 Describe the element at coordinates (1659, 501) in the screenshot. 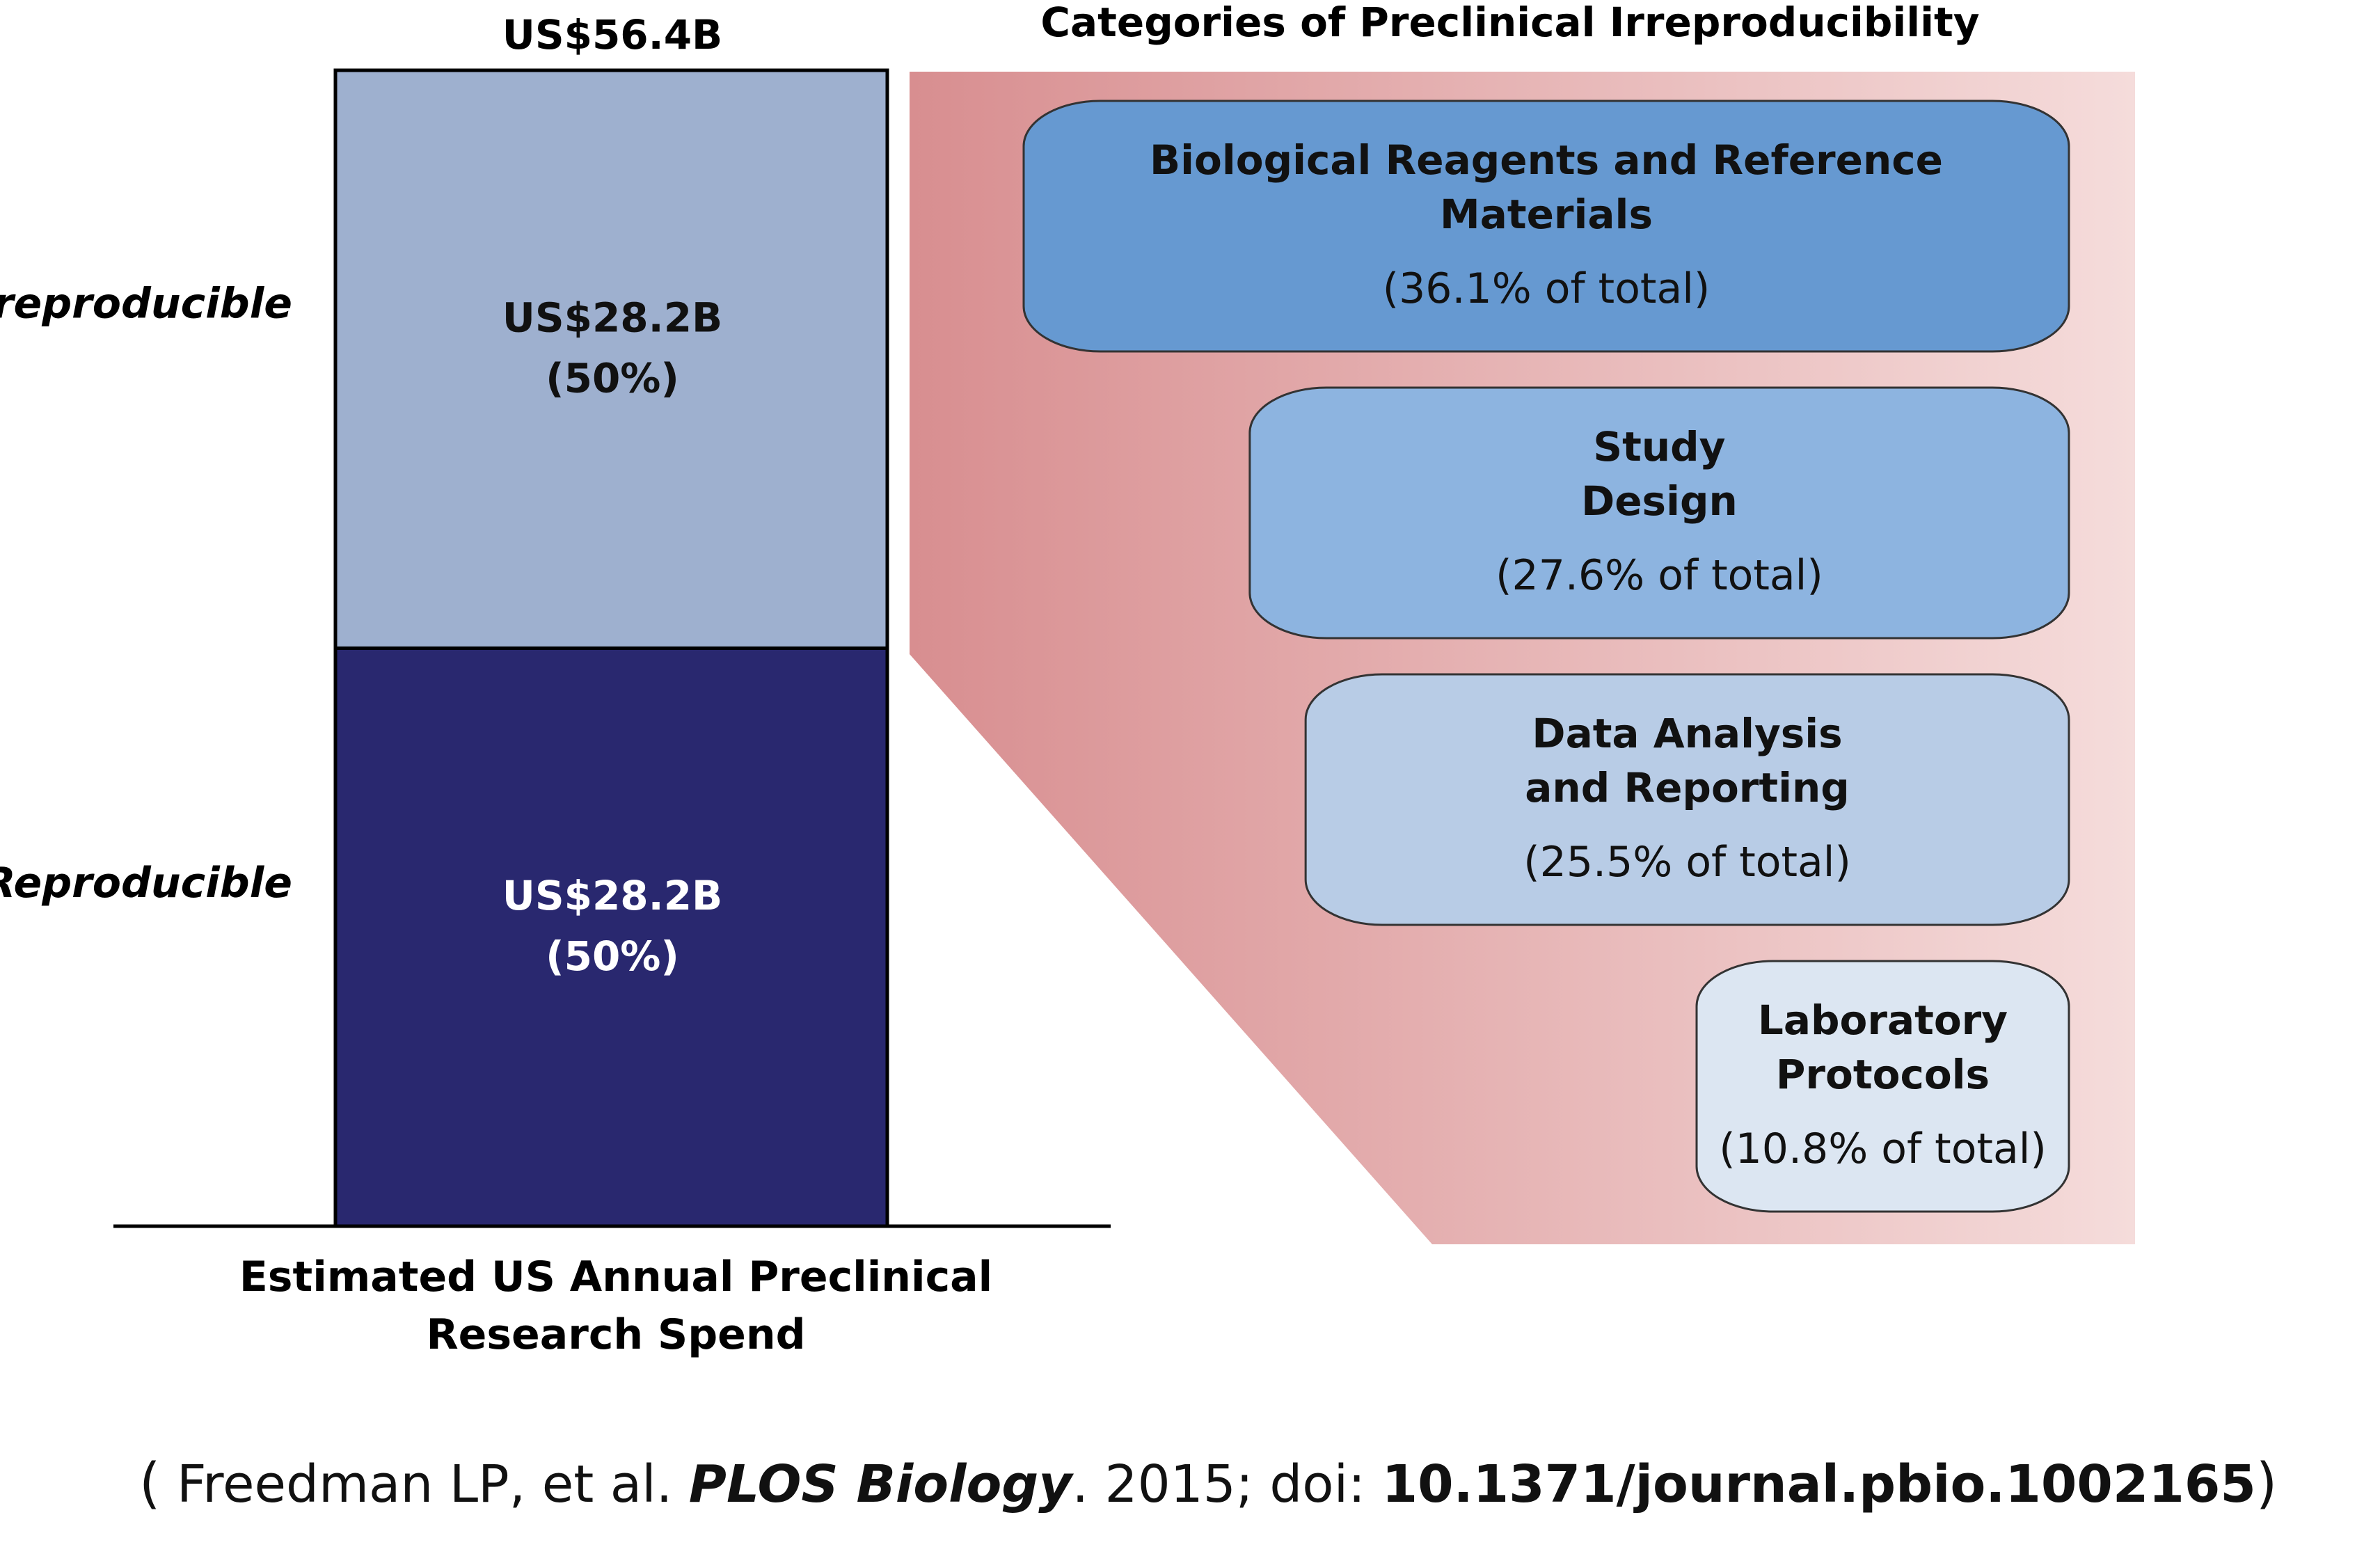

I see `category-name-line: Design` at that location.